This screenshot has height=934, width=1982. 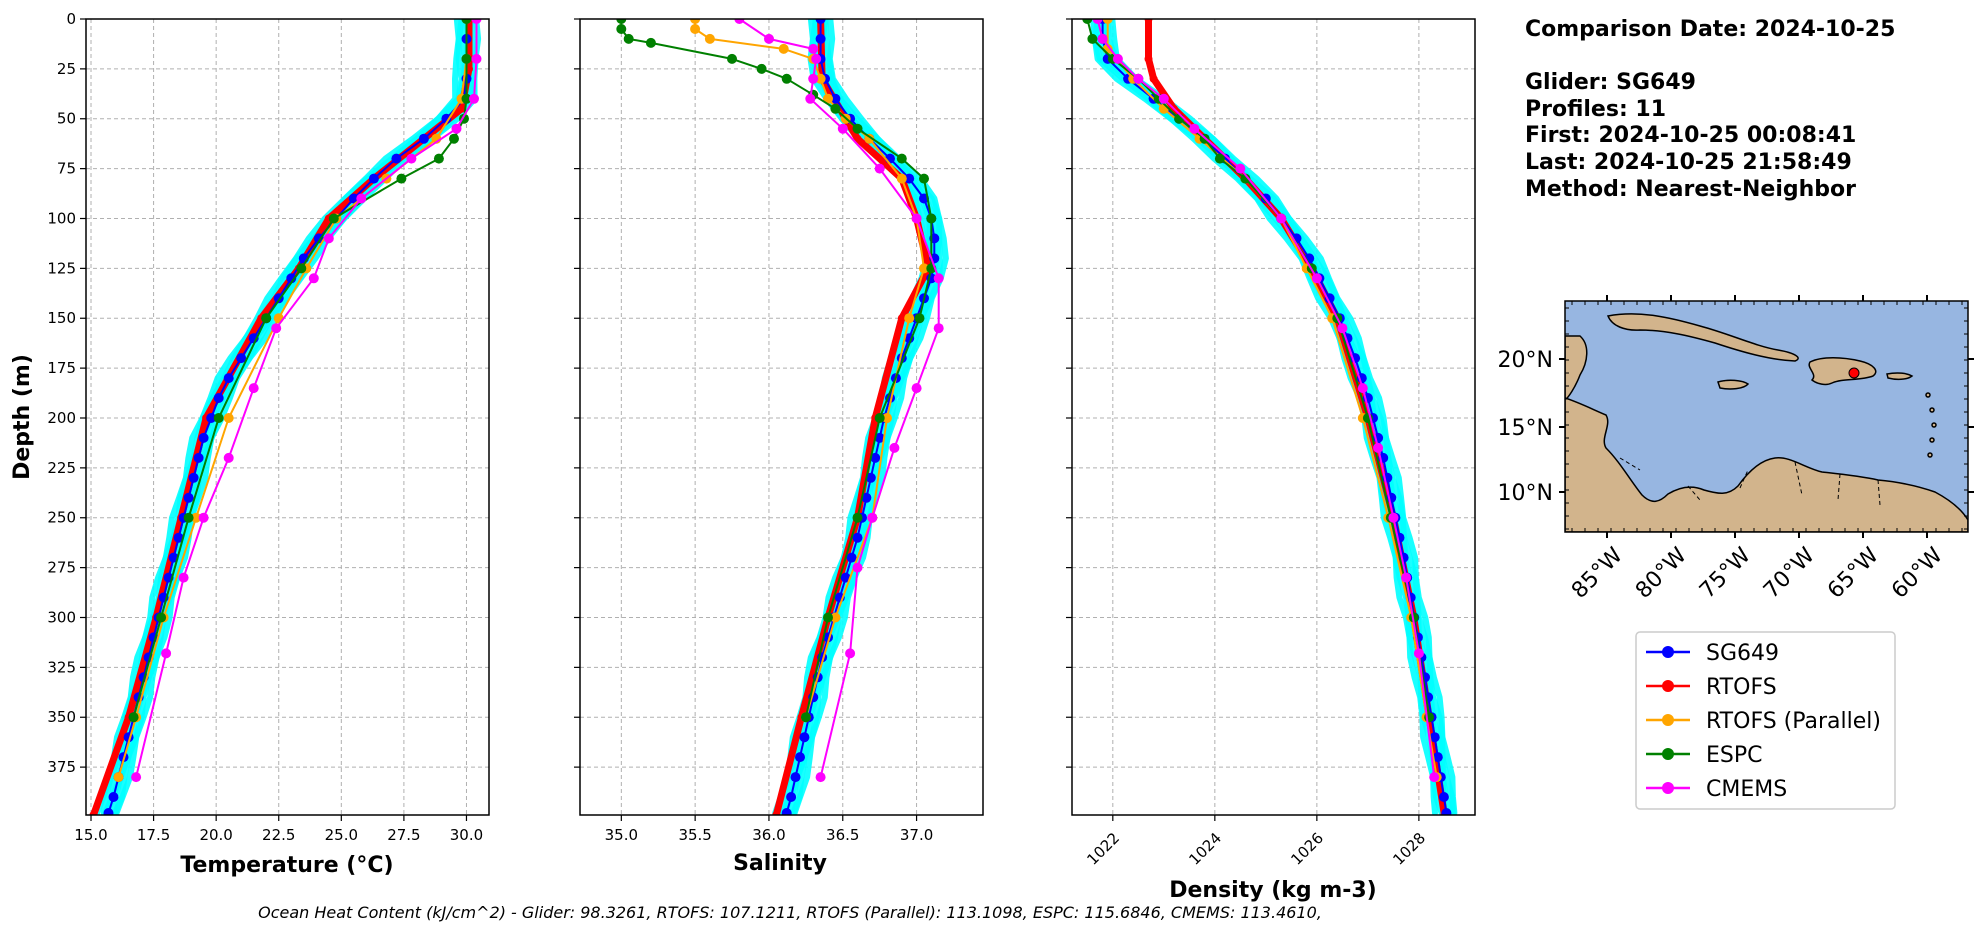 I want to click on x-tick-label: 1028, so click(x=1409, y=849).